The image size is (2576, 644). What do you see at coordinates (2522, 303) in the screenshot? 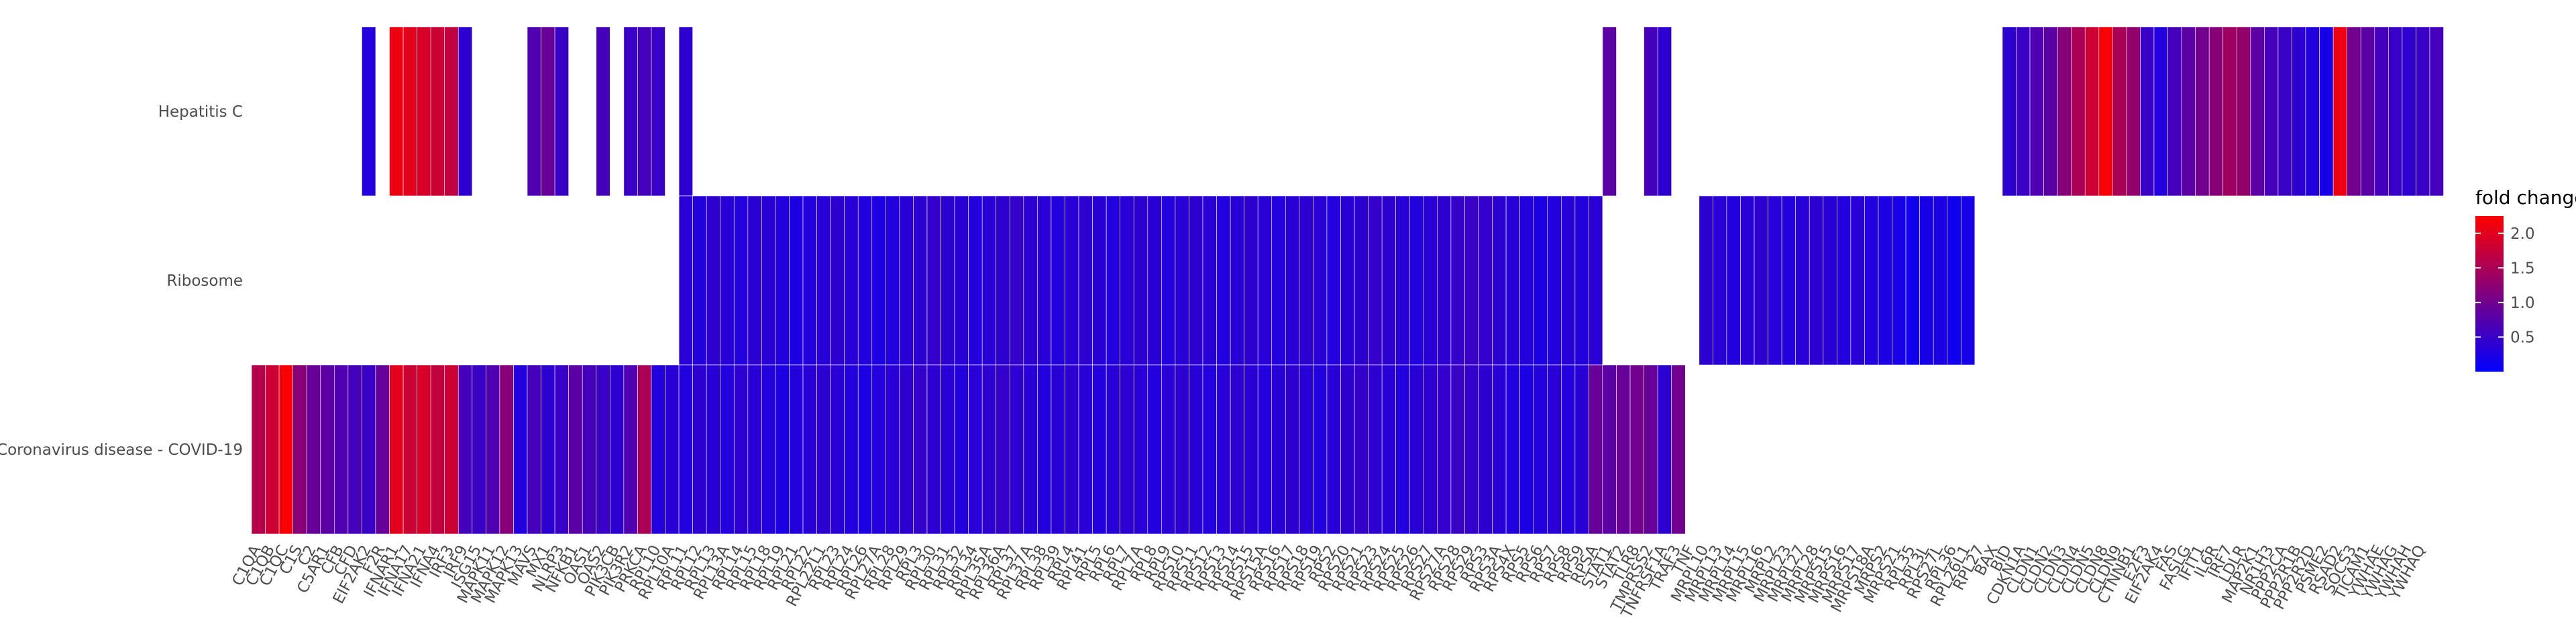
I see `legend-tick-label: 1.0` at bounding box center [2522, 303].